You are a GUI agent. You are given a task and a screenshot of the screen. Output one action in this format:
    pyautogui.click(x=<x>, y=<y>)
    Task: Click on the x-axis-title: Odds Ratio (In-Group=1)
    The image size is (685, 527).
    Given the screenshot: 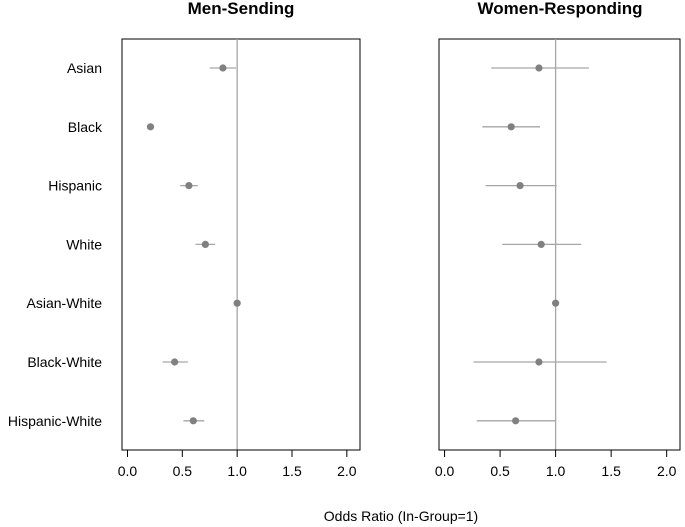 What is the action you would take?
    pyautogui.click(x=401, y=516)
    